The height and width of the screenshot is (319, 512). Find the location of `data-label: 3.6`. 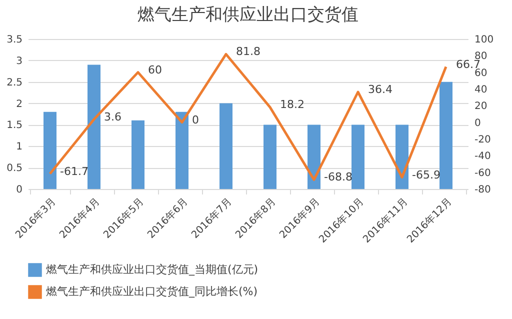

data-label: 3.6 is located at coordinates (113, 117).